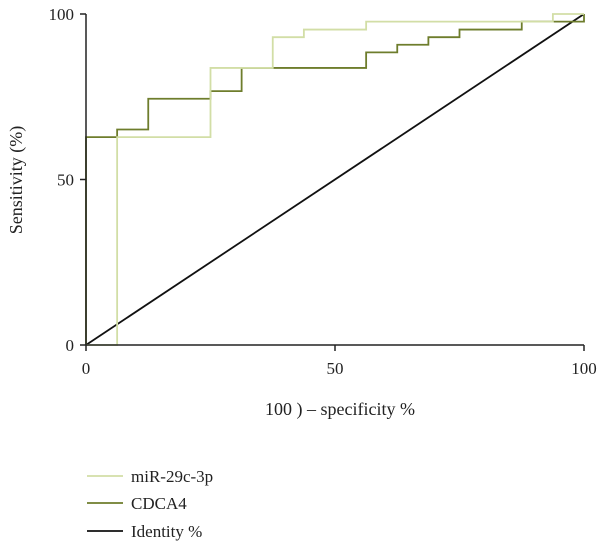  I want to click on legend-label-mir-29c-3p: miR-29c-3p, so click(172, 476).